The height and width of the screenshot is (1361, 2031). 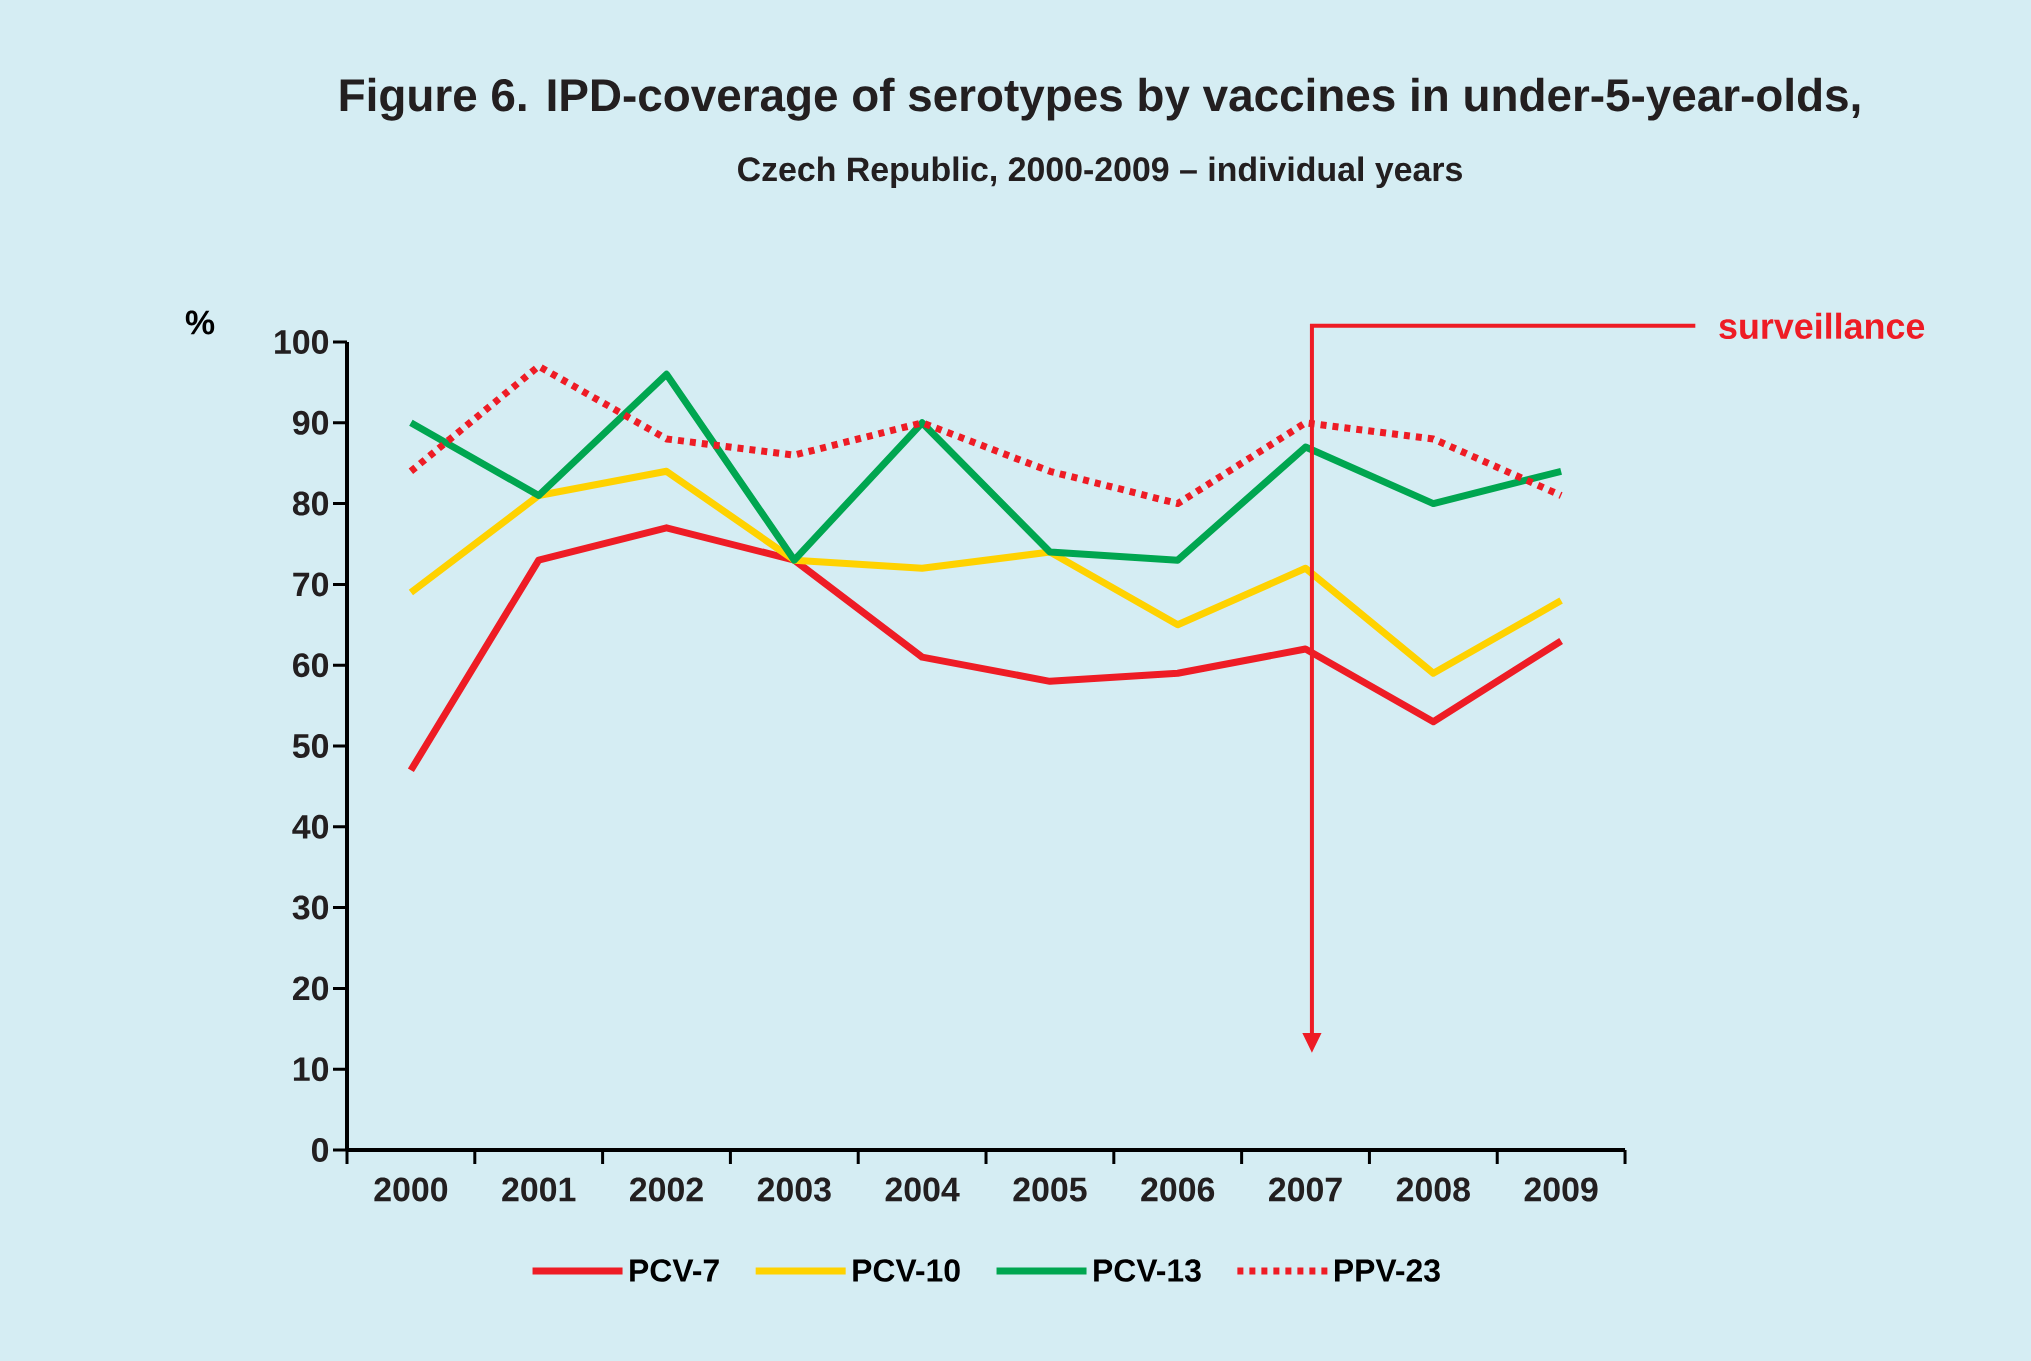 What do you see at coordinates (1305, 1189) in the screenshot?
I see `x-tick-label: 2007` at bounding box center [1305, 1189].